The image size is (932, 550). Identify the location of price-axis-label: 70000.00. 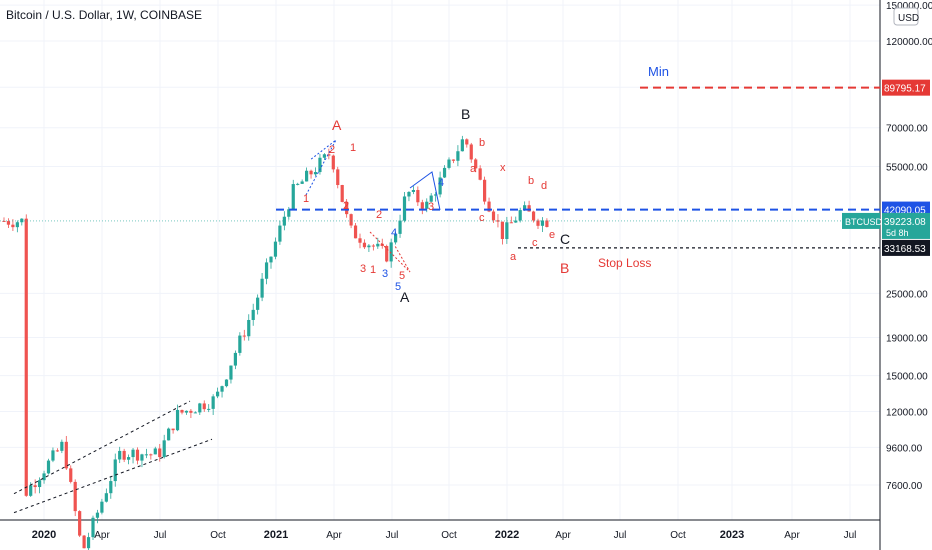
(907, 129).